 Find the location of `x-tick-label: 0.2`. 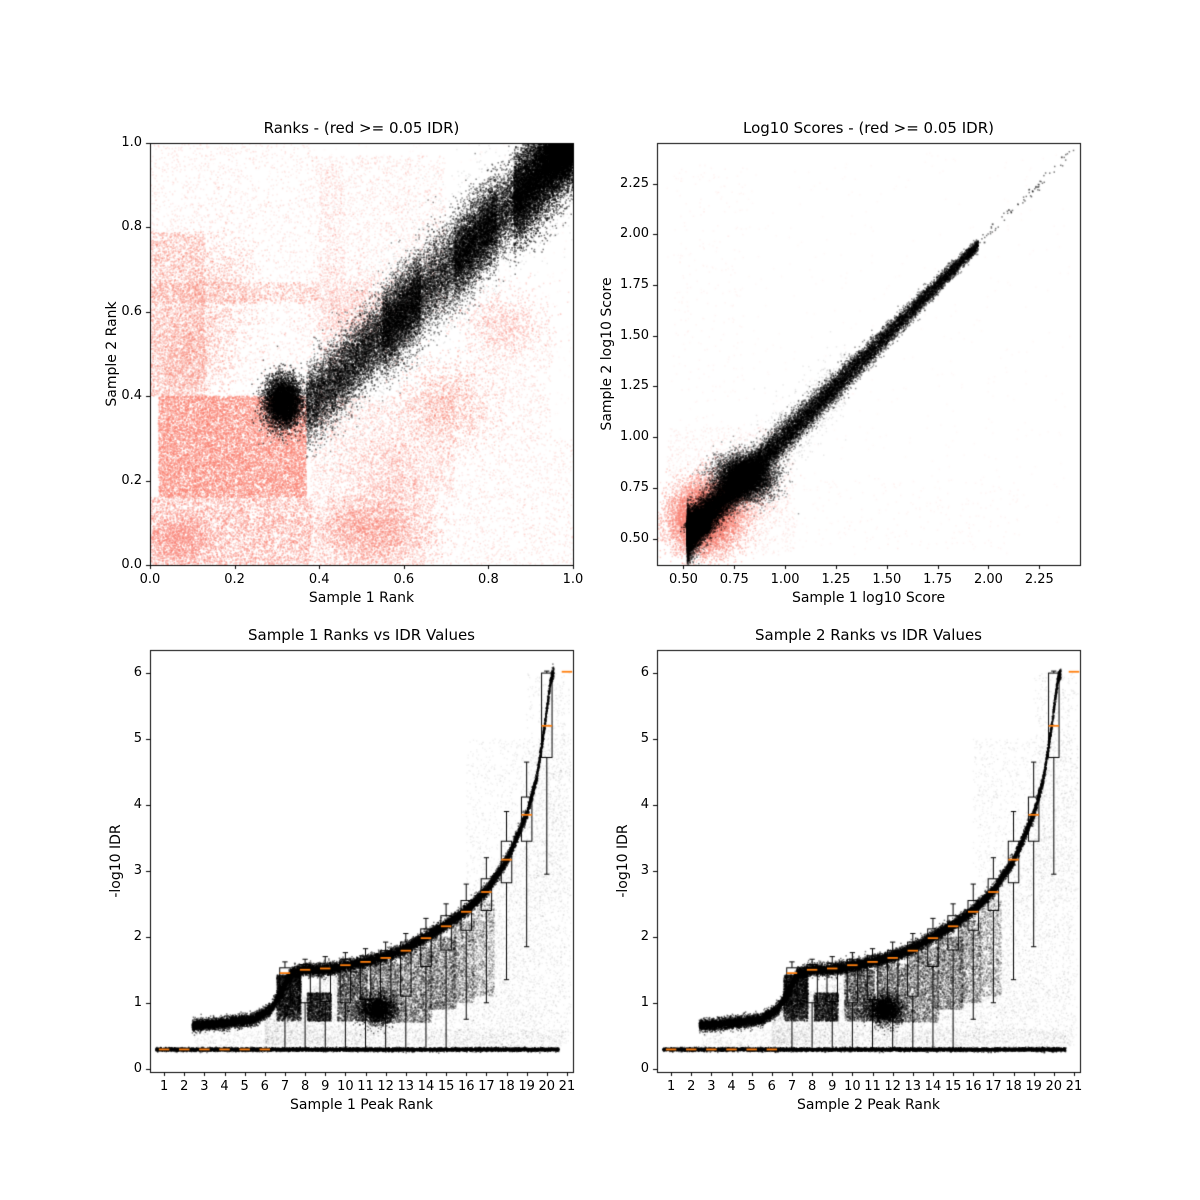

x-tick-label: 0.2 is located at coordinates (234, 579).